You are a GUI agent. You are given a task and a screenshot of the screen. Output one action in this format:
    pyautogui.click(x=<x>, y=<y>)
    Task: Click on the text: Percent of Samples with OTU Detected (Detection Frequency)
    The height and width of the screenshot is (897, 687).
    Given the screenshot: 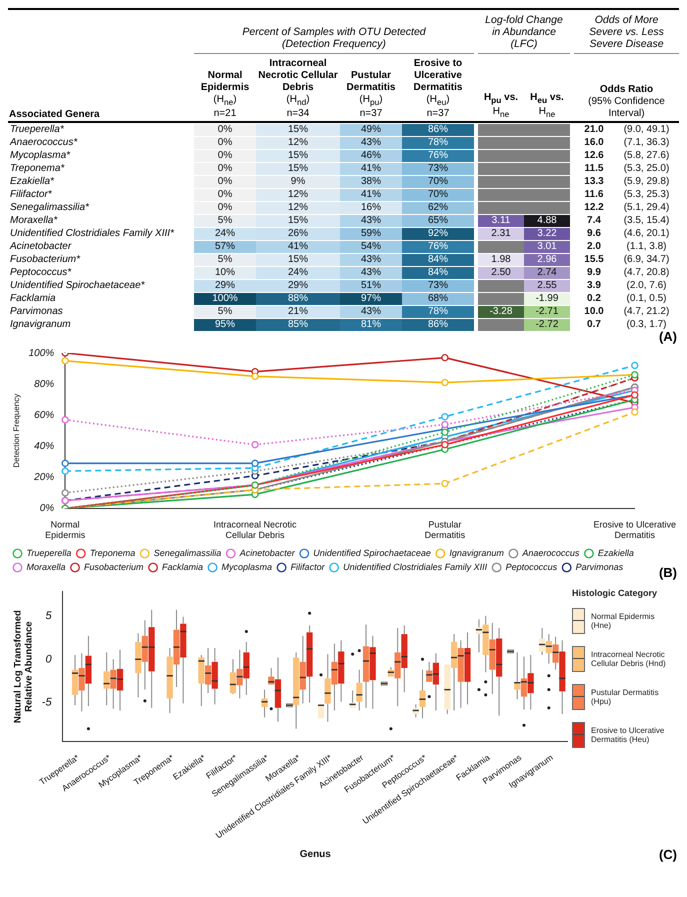 What is the action you would take?
    pyautogui.click(x=334, y=38)
    